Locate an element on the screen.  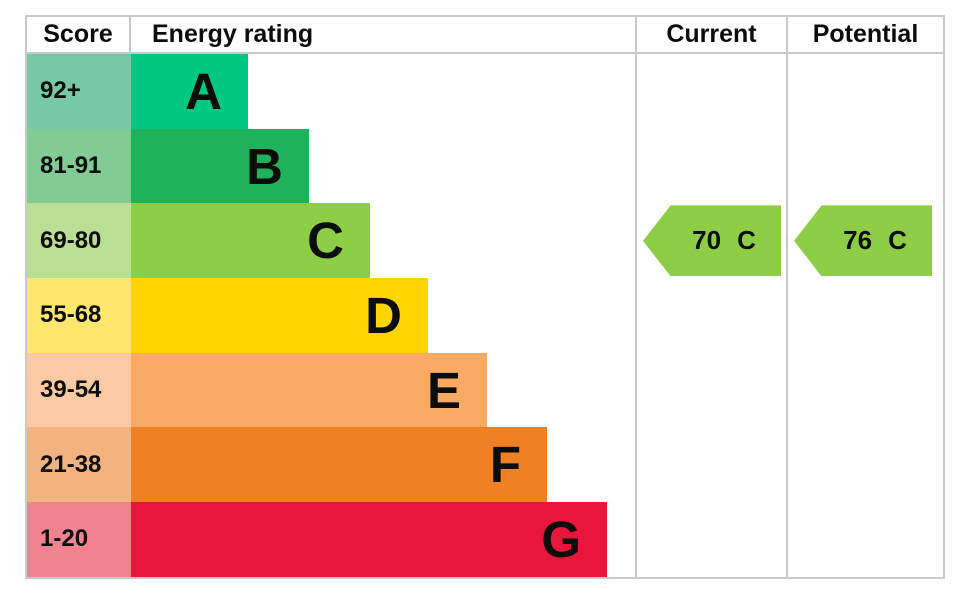
band-bar-a: A is located at coordinates (189, 91).